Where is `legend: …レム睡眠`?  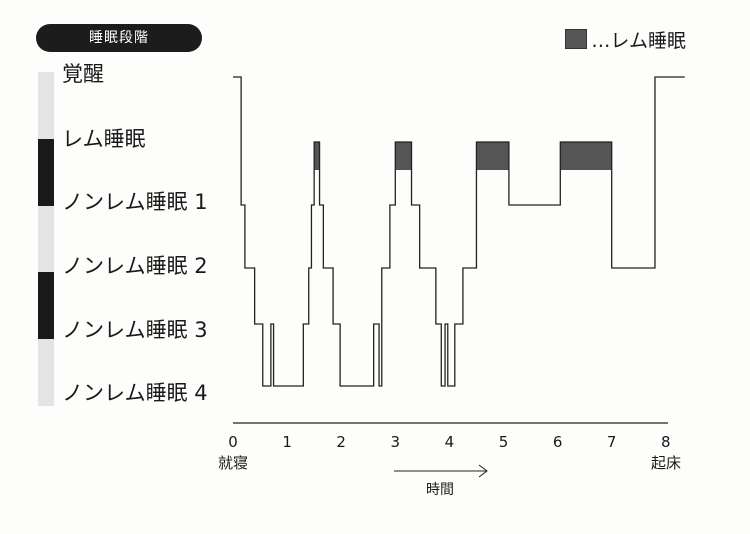
legend: …レム睡眠 is located at coordinates (625, 40).